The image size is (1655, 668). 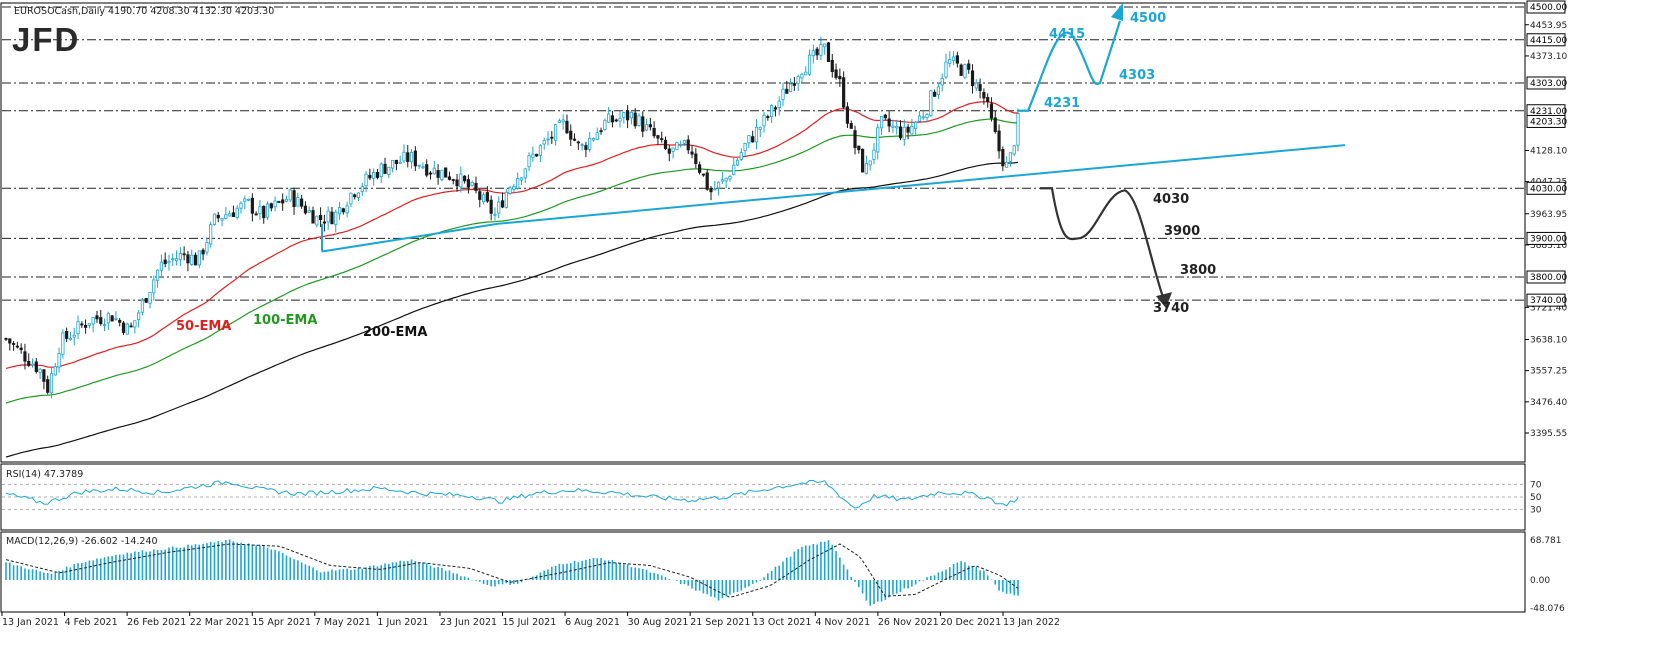 I want to click on x-tick-label: 30 Aug 2021, so click(x=658, y=622).